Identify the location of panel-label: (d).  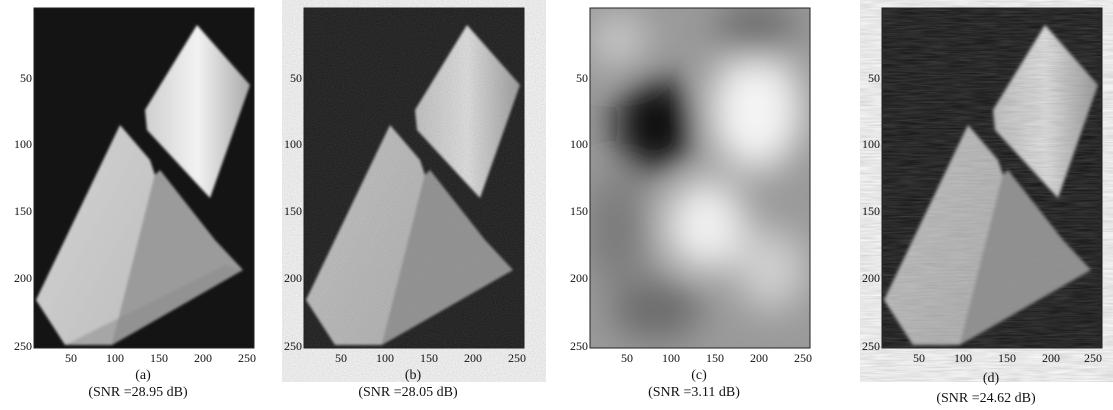
(991, 378).